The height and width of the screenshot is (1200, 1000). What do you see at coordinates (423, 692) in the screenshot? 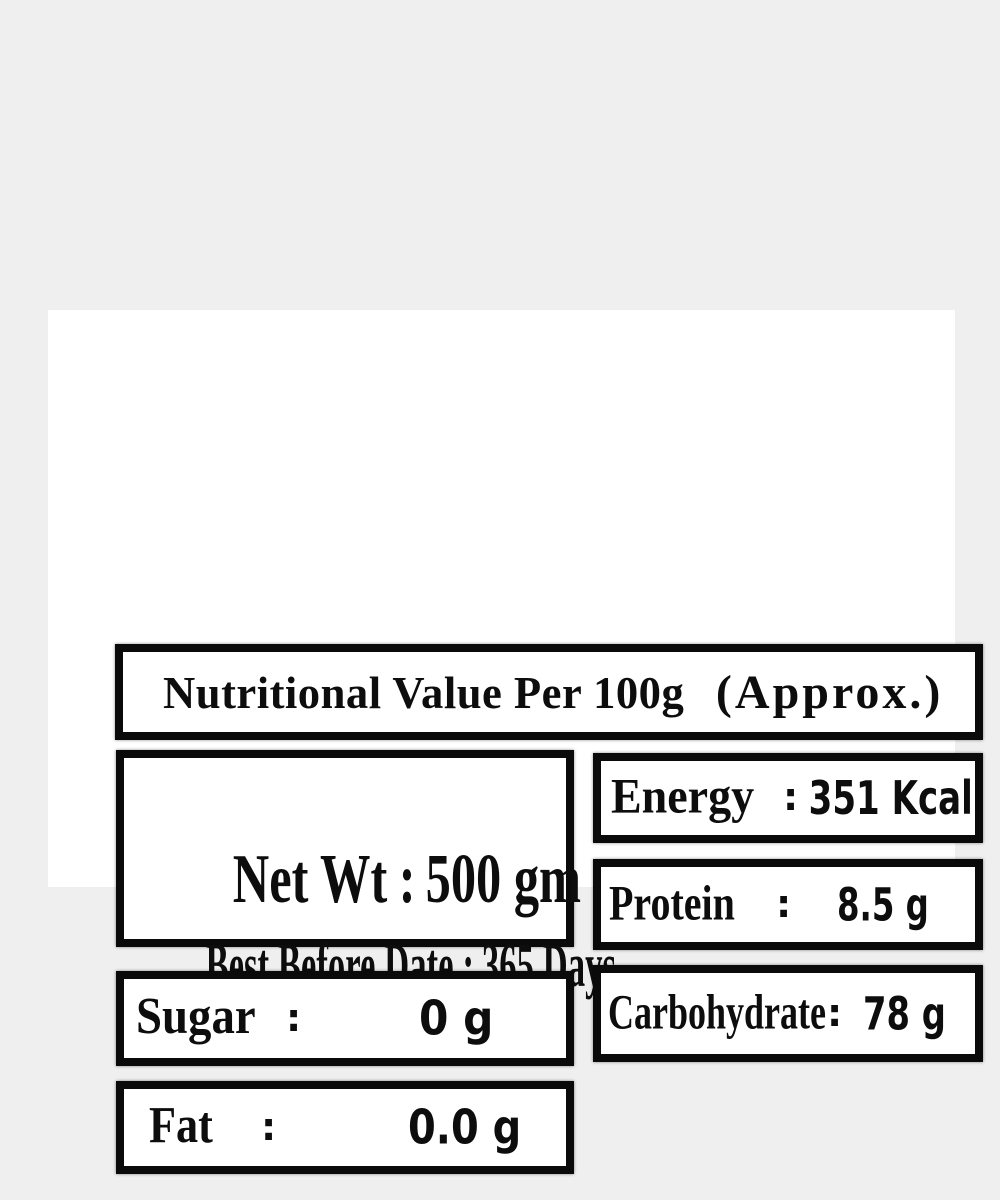
I see `title-text: Nutritional Value Per 100g` at bounding box center [423, 692].